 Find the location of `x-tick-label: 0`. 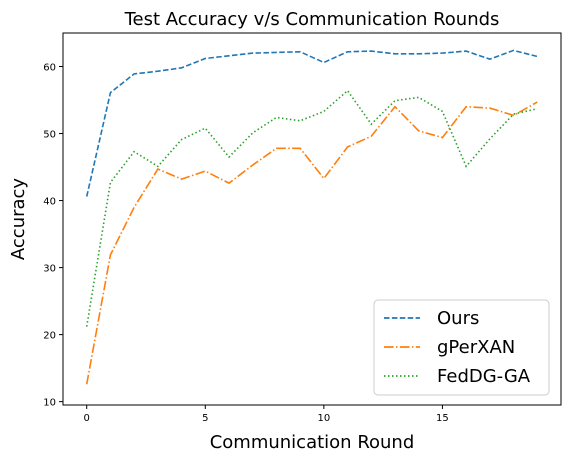

x-tick-label: 0 is located at coordinates (87, 418).